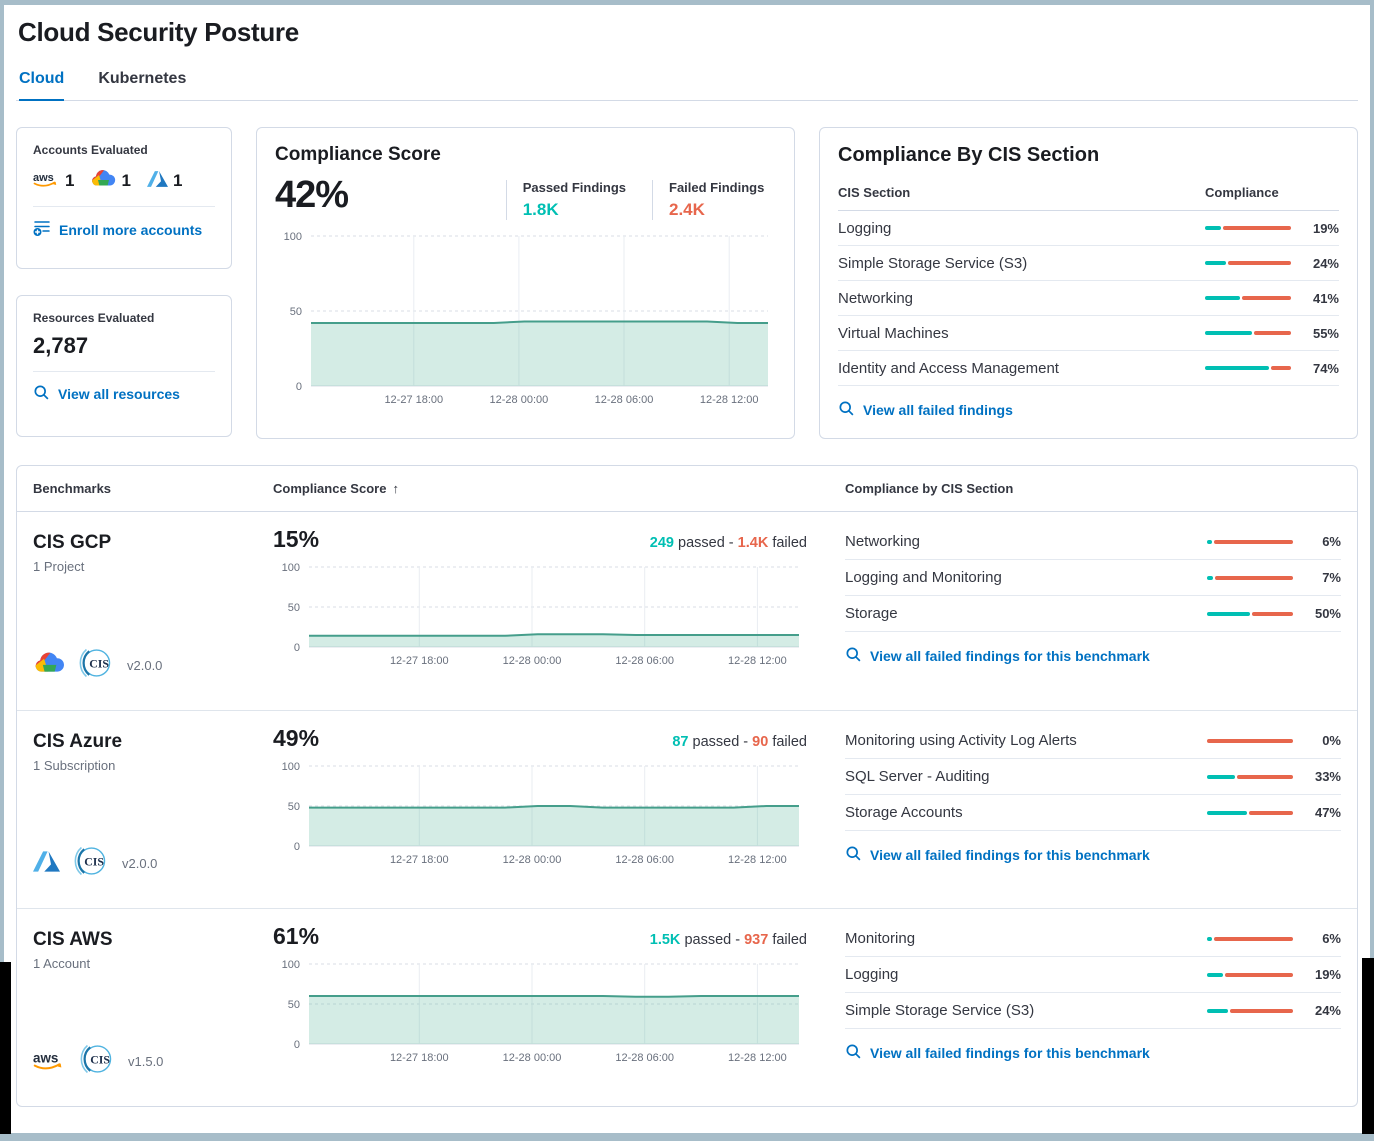  What do you see at coordinates (164, 181) in the screenshot?
I see `azure-account-count: 1` at bounding box center [164, 181].